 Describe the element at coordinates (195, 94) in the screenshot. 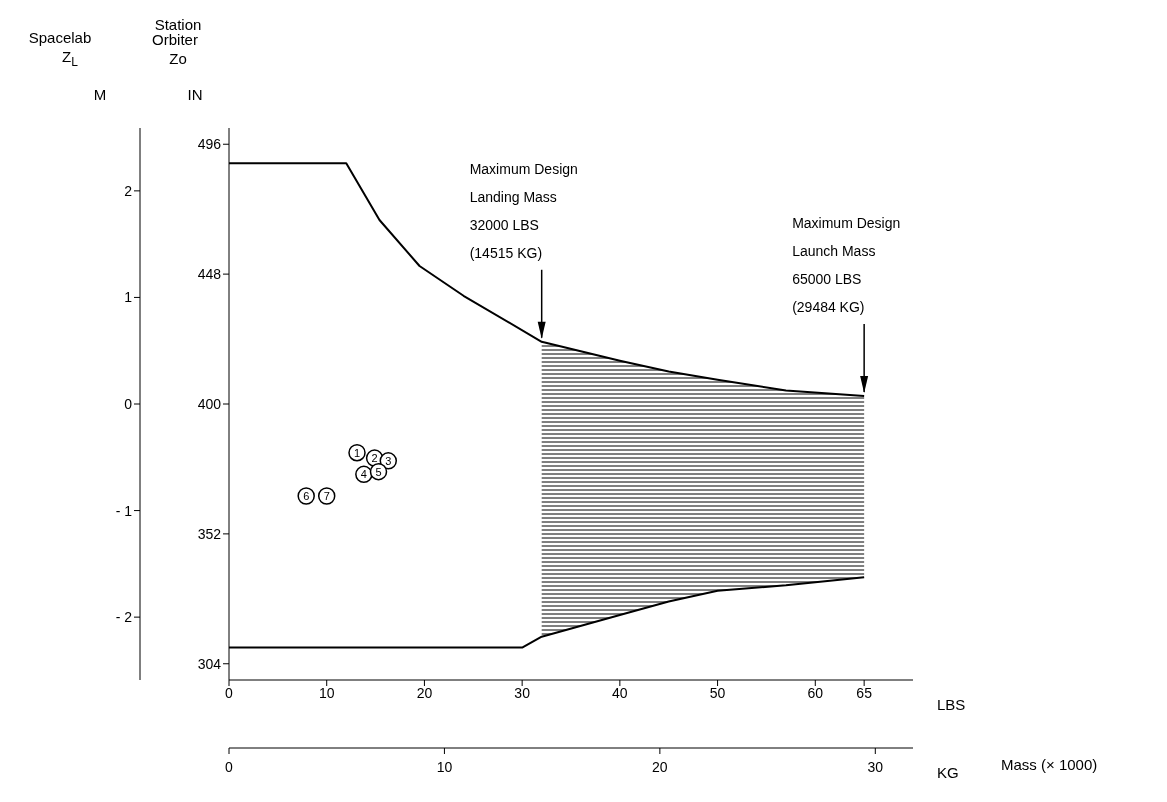

I see `y-axis-title: IN` at that location.